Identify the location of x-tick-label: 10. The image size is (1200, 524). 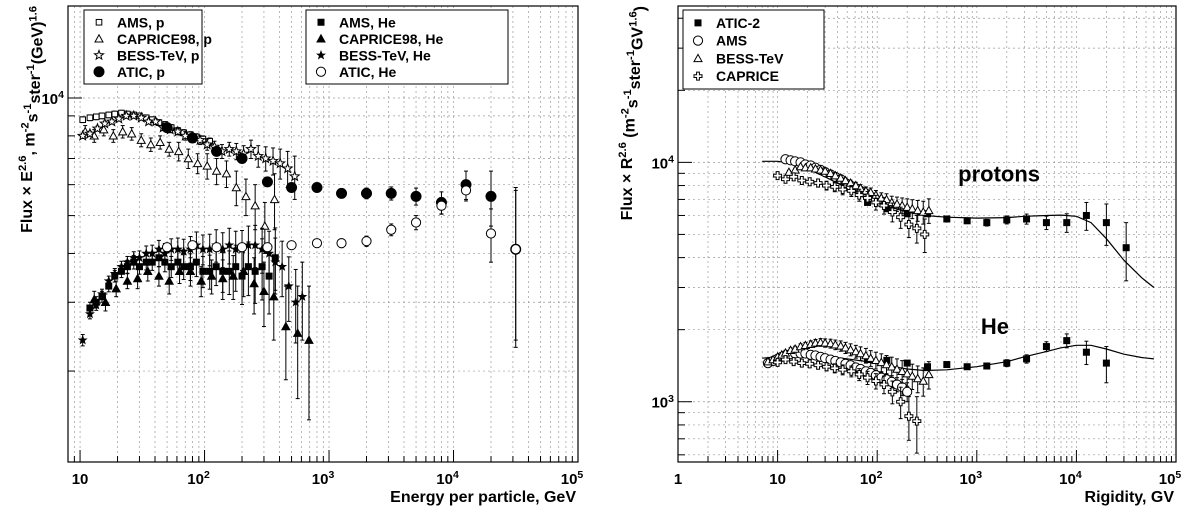
(80, 479).